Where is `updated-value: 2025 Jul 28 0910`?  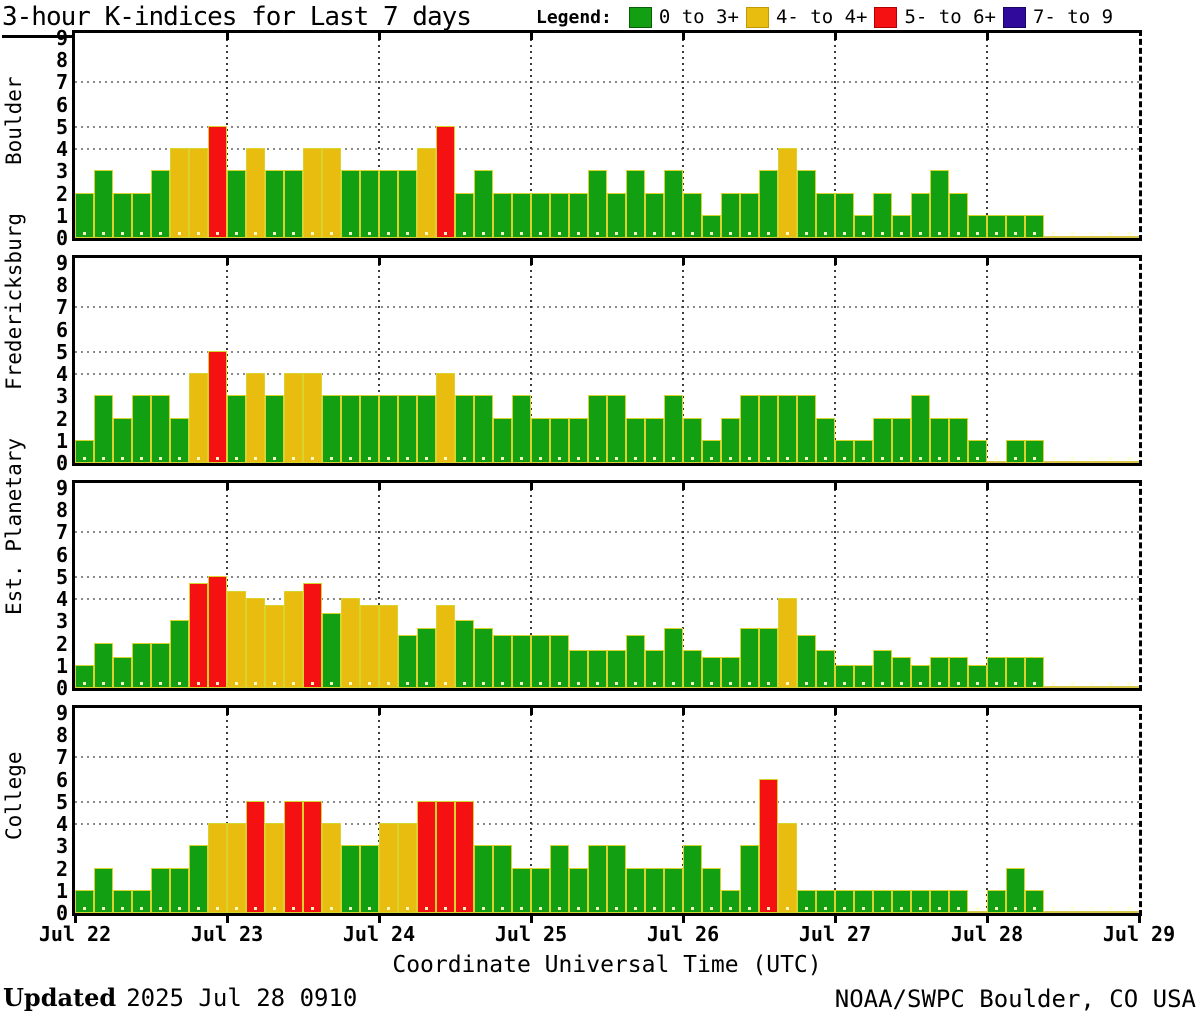
updated-value: 2025 Jul 28 0910 is located at coordinates (242, 998).